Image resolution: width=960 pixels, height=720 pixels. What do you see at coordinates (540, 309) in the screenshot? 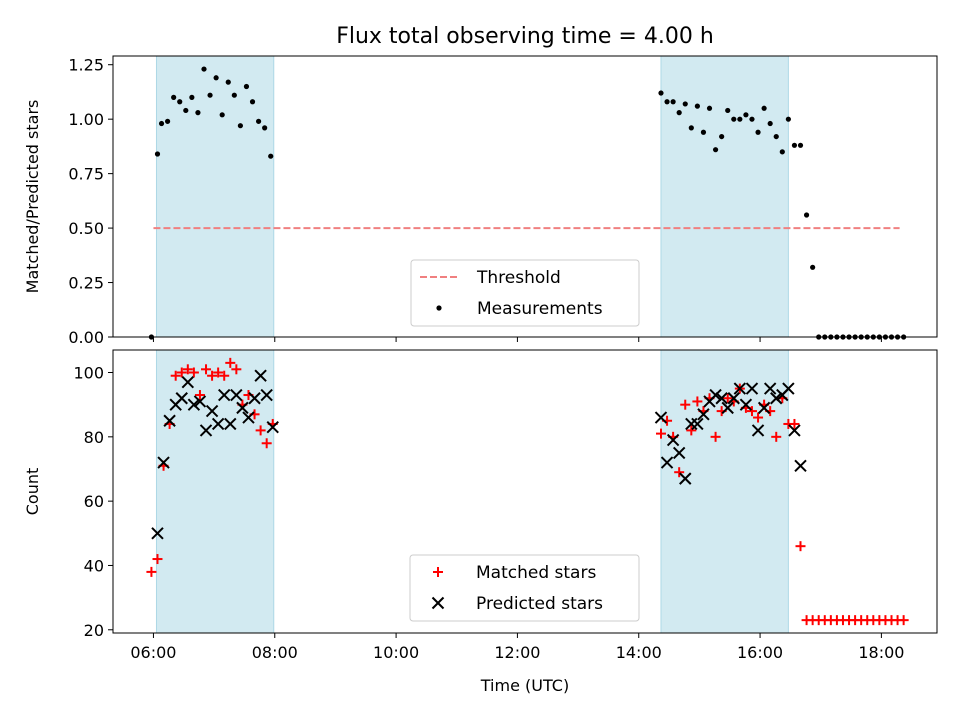
I see `legend-measurements-label: Measurements` at bounding box center [540, 309].